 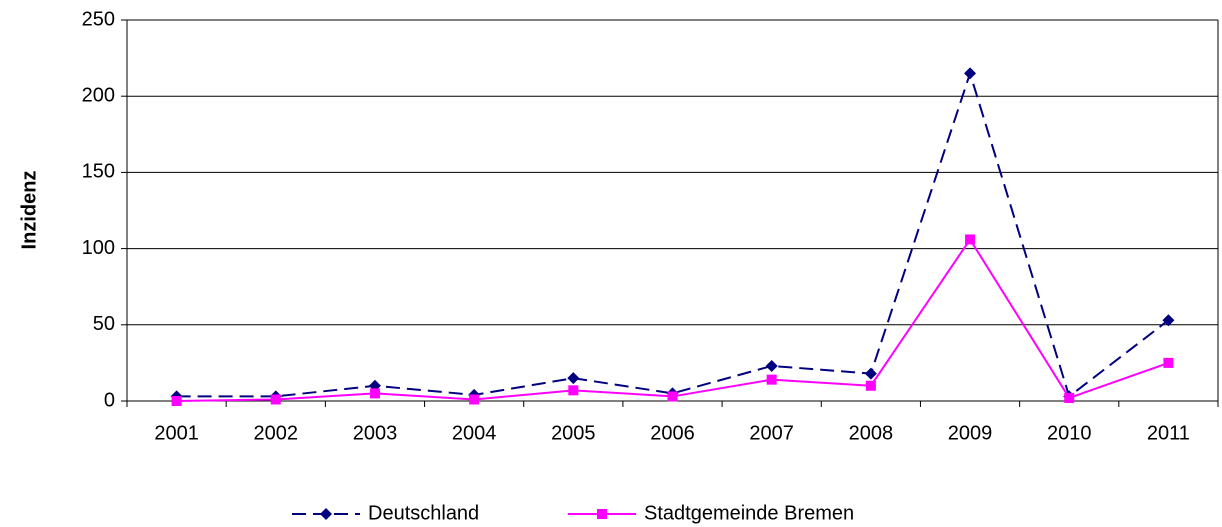 What do you see at coordinates (672, 433) in the screenshot?
I see `x-tick-label: 2006` at bounding box center [672, 433].